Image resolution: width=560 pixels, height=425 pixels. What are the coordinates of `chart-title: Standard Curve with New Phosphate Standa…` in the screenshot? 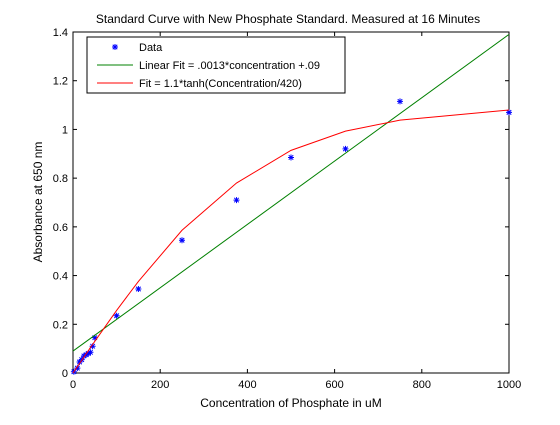 It's located at (288, 19).